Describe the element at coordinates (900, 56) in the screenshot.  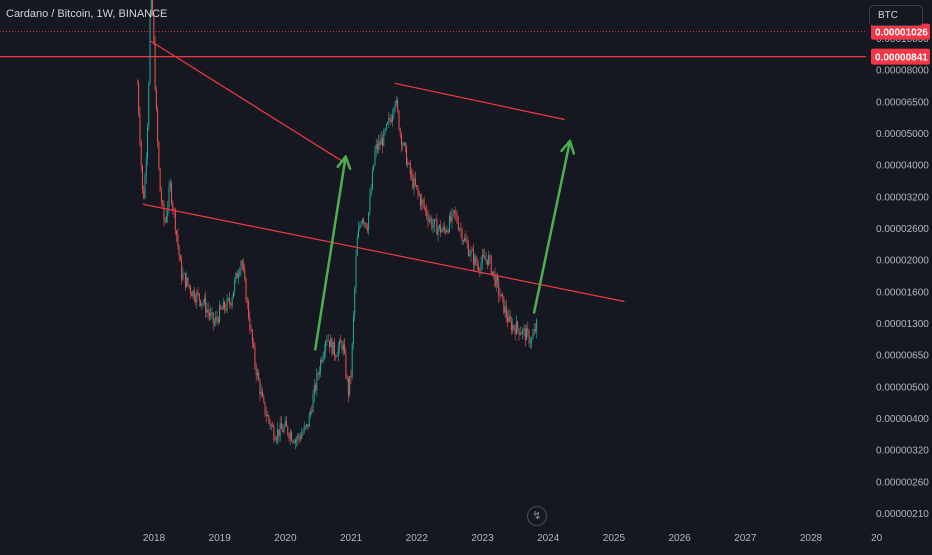
I see `level-price-tag` at that location.